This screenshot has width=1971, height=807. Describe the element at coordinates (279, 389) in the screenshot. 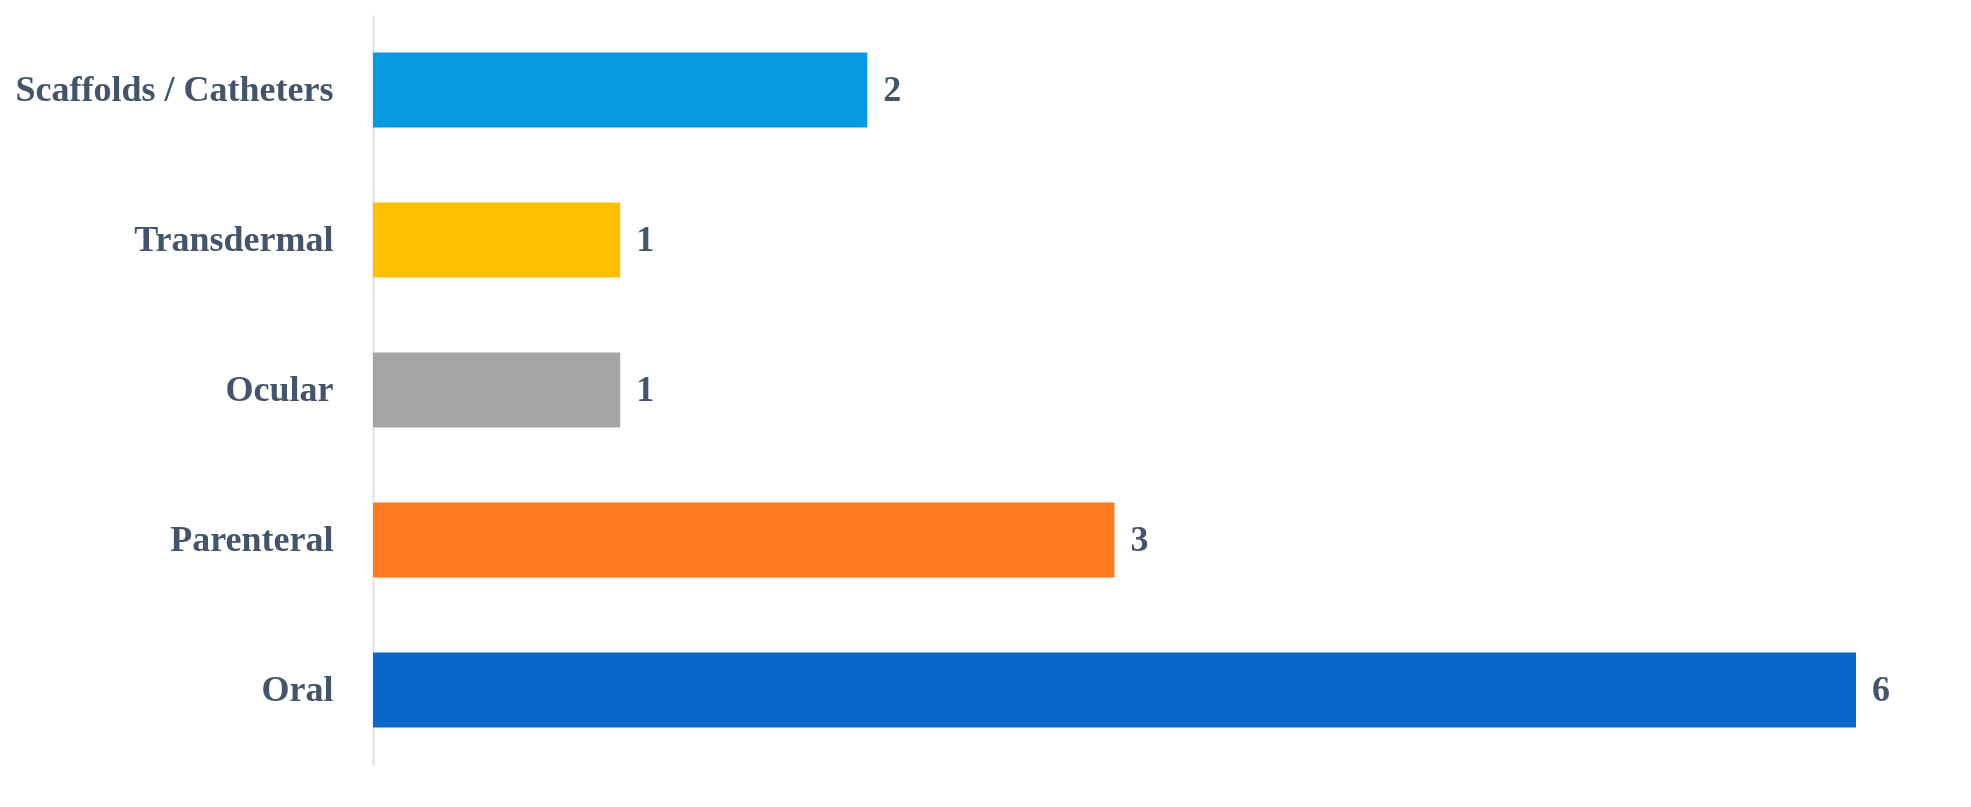

I see `y-tick-label: Ocular` at that location.